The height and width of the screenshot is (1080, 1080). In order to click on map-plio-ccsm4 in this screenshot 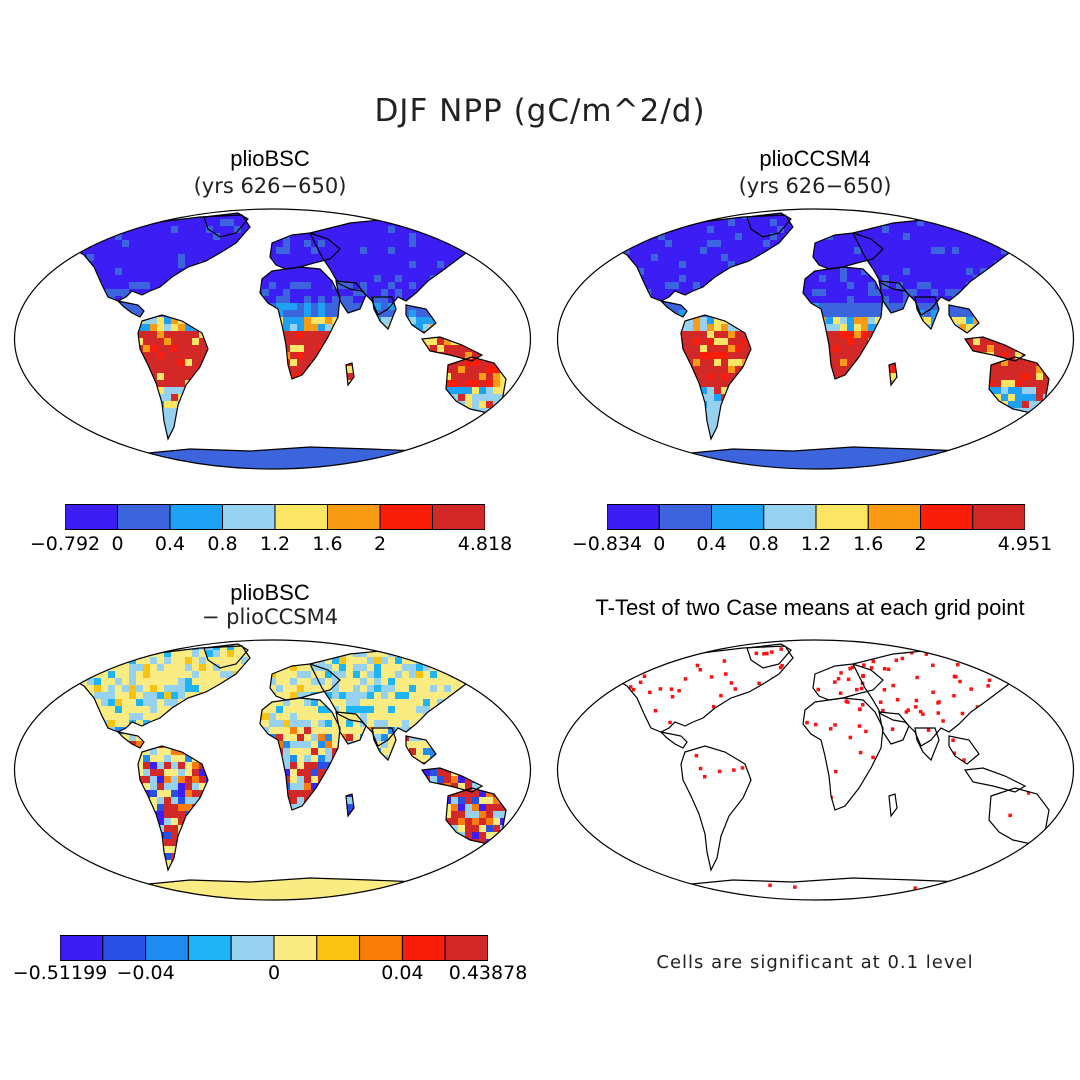, I will do `click(815, 339)`.